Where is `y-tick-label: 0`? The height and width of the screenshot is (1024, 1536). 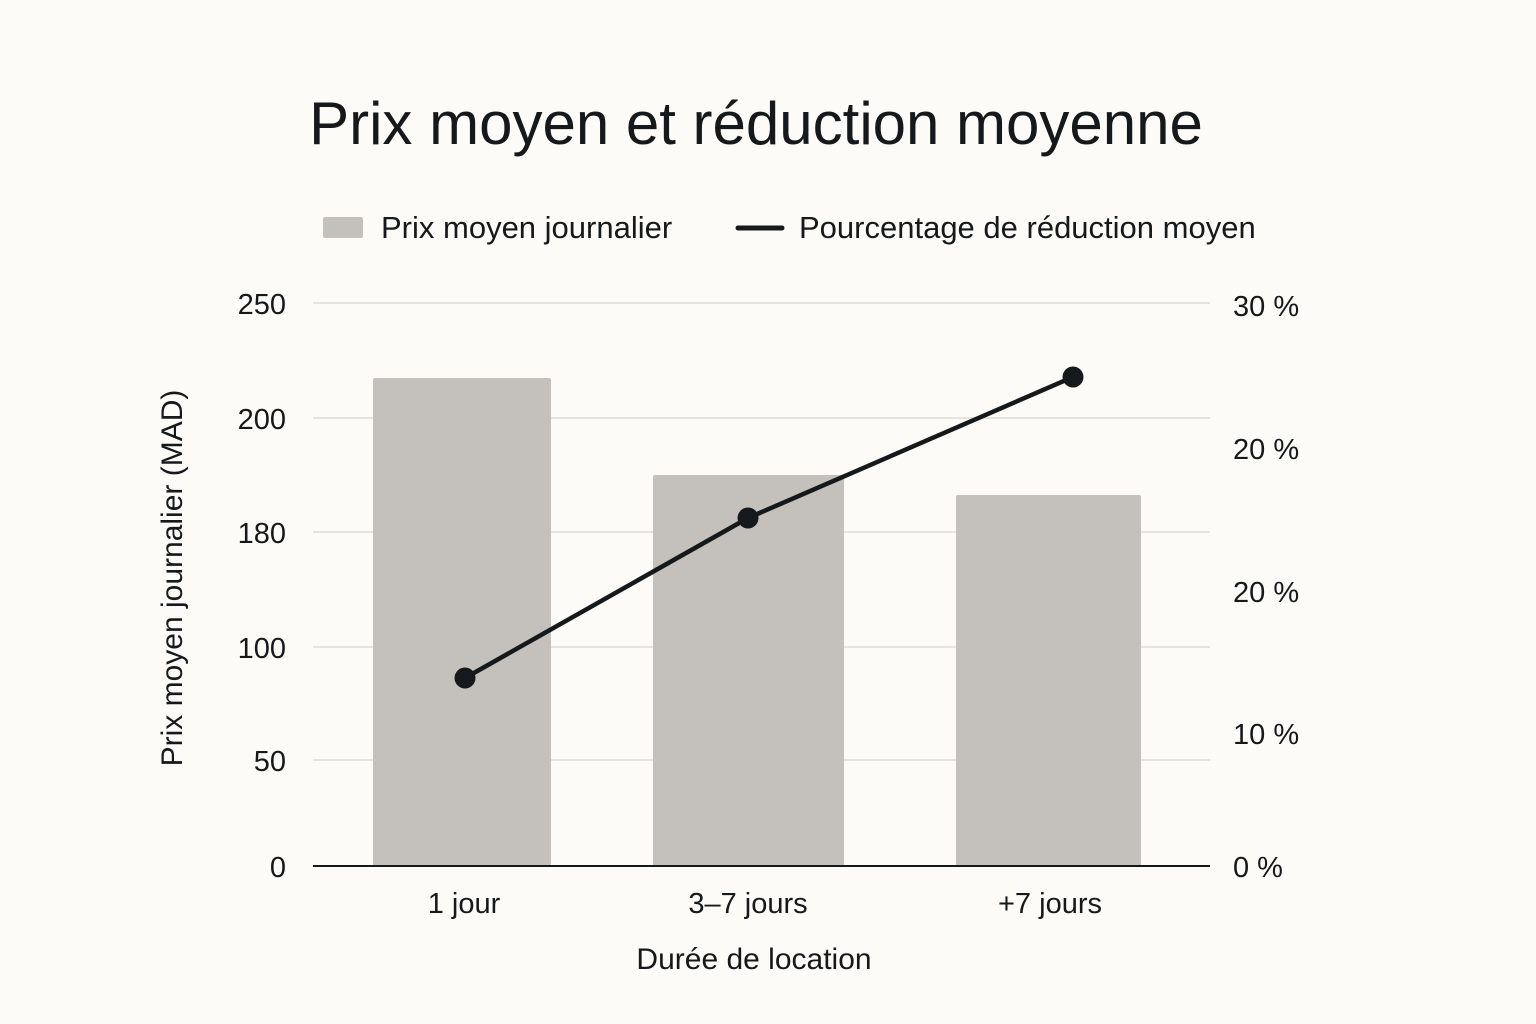 y-tick-label: 0 is located at coordinates (278, 868).